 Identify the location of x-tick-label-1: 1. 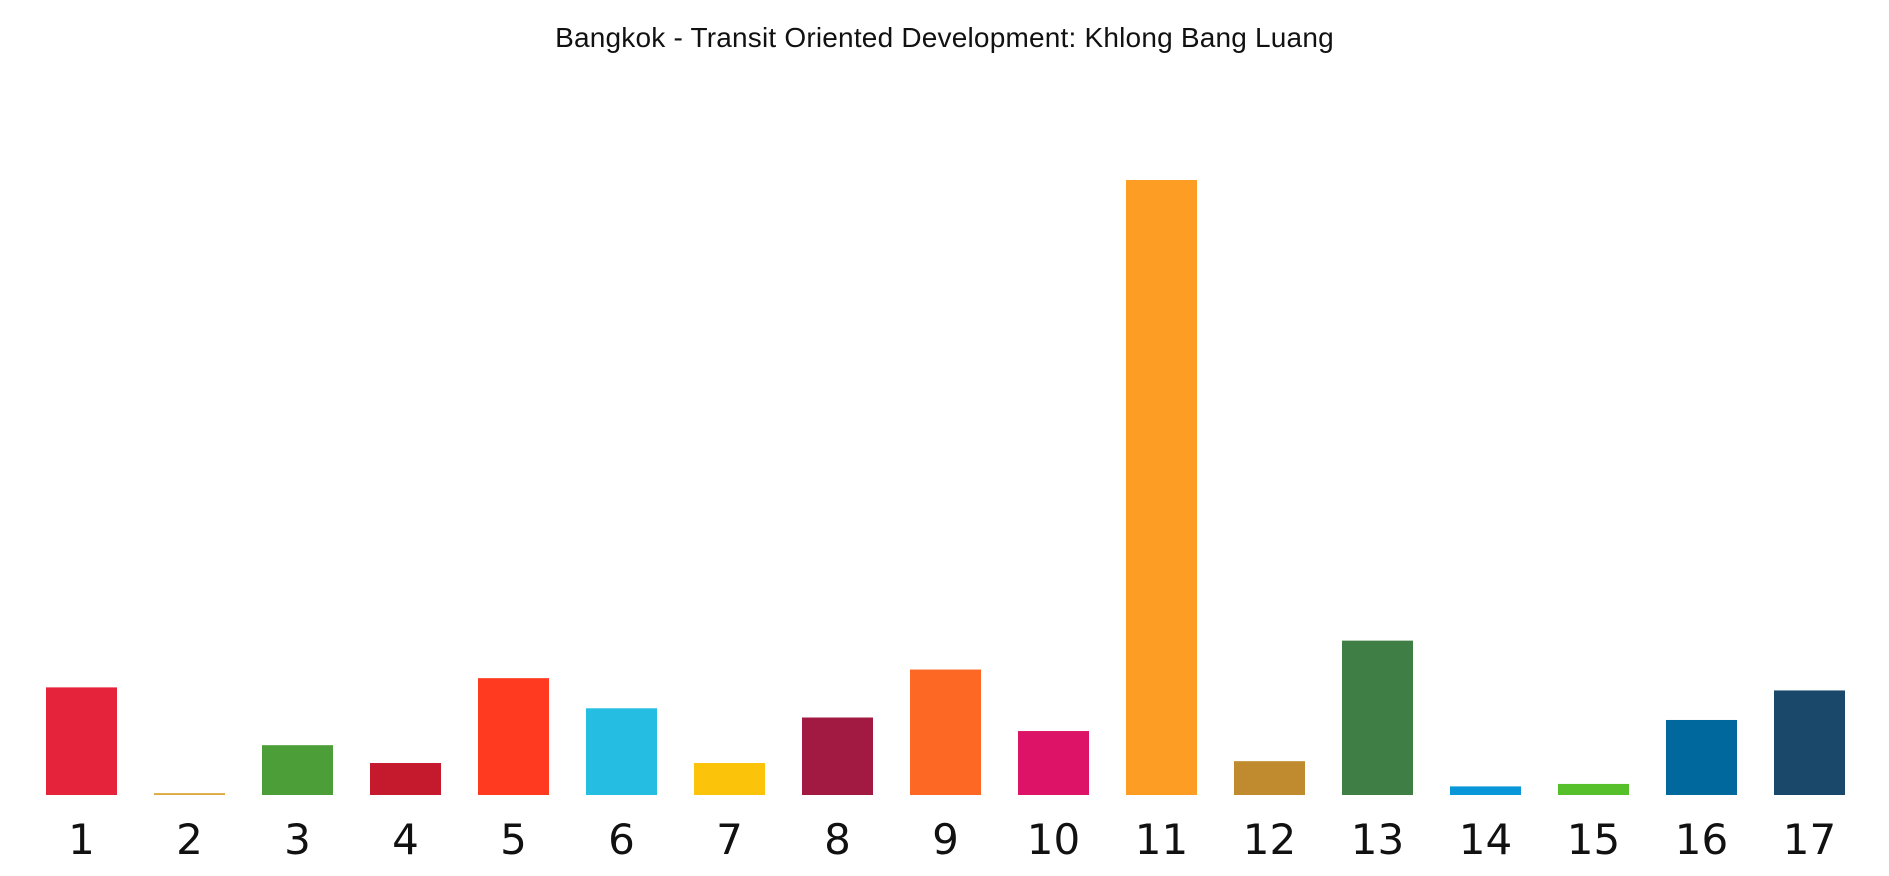
(81, 839).